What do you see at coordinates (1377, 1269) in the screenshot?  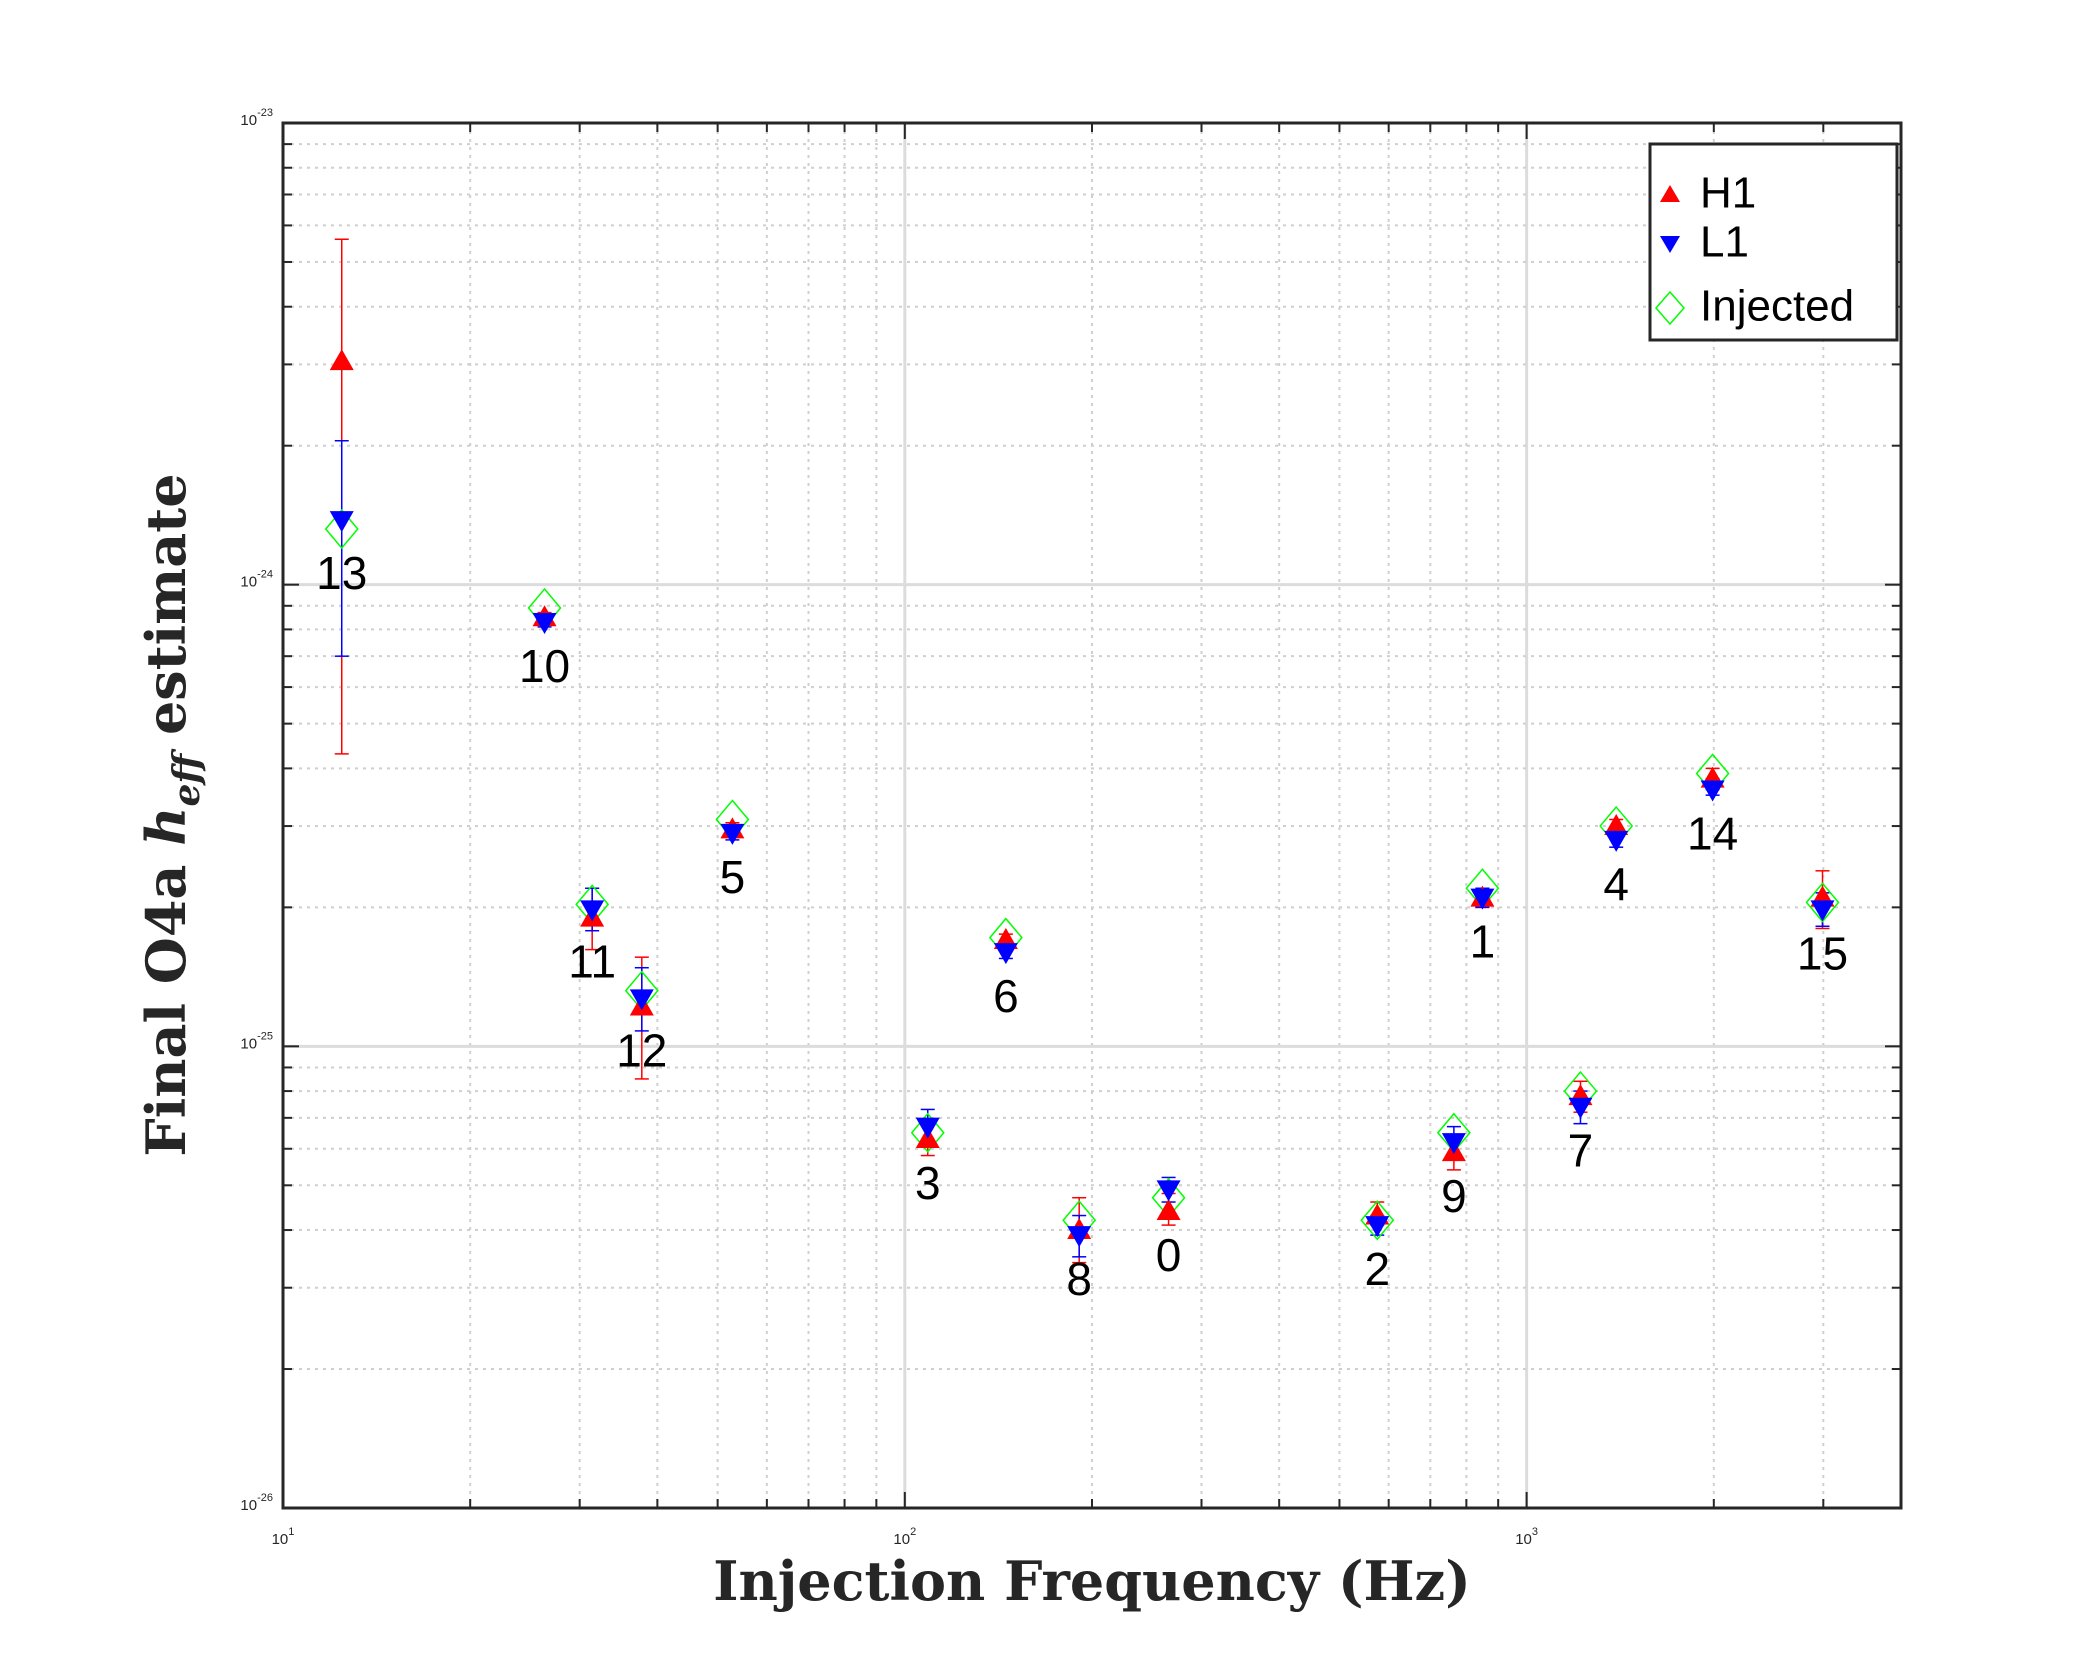 I see `pulsar-label: 2` at bounding box center [1377, 1269].